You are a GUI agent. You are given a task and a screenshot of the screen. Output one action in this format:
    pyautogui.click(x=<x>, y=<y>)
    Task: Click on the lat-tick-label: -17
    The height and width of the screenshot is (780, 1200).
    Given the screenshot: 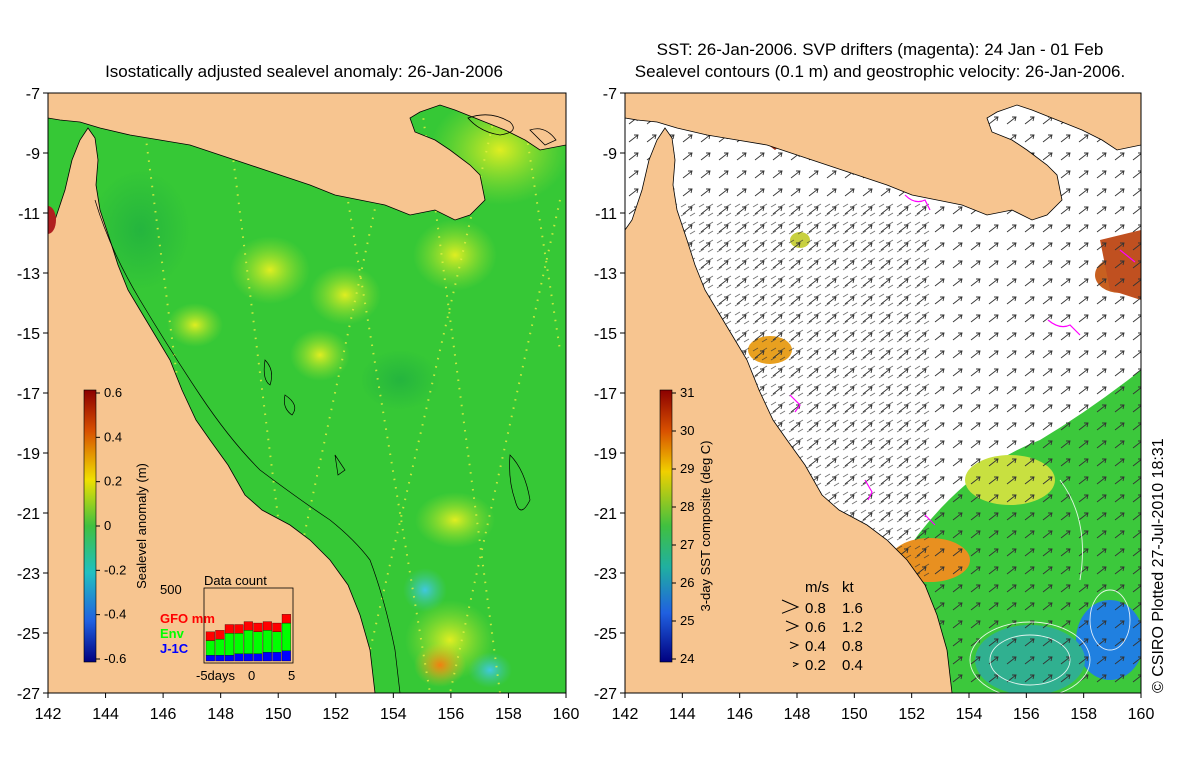 What is the action you would take?
    pyautogui.click(x=605, y=394)
    